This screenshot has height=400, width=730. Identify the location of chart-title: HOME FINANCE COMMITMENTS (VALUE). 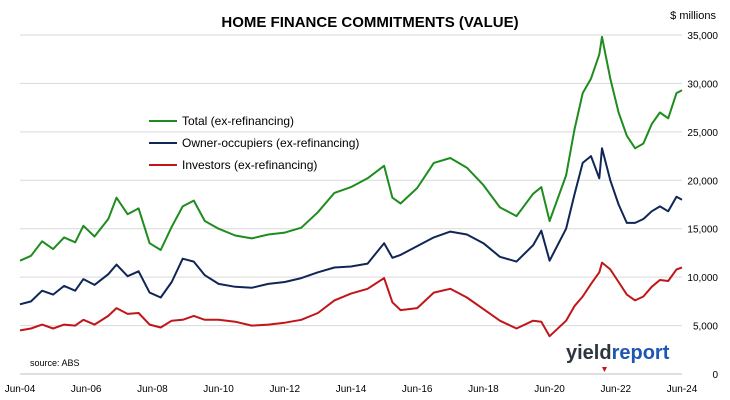
(369, 22).